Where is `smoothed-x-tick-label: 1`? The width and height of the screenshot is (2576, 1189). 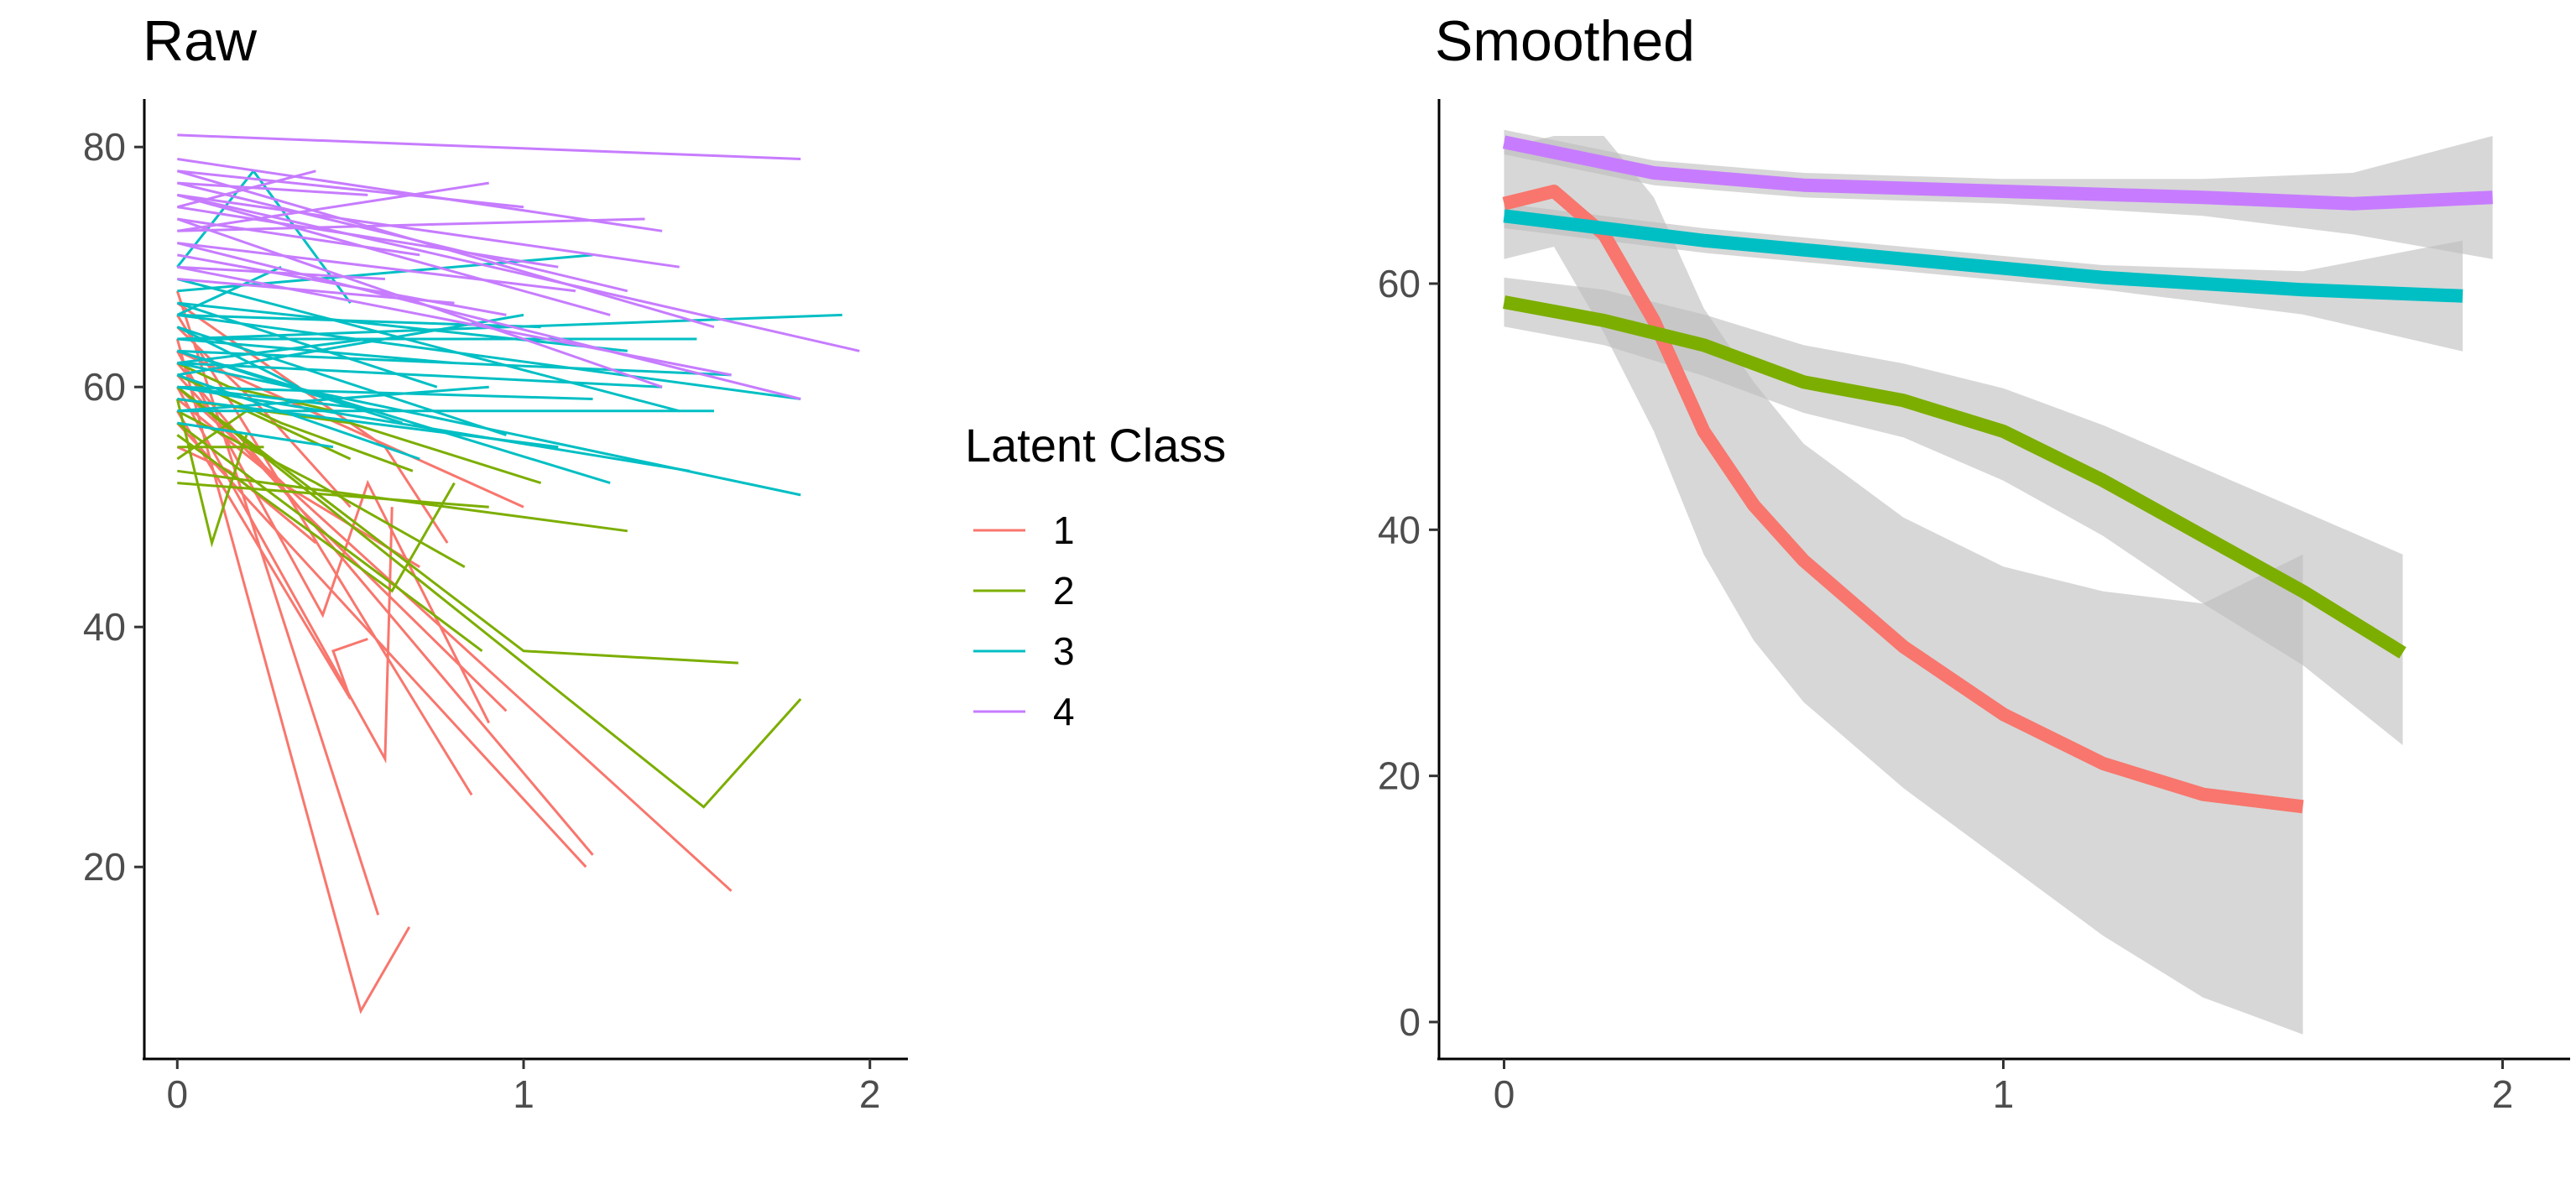 smoothed-x-tick-label: 1 is located at coordinates (2004, 1094).